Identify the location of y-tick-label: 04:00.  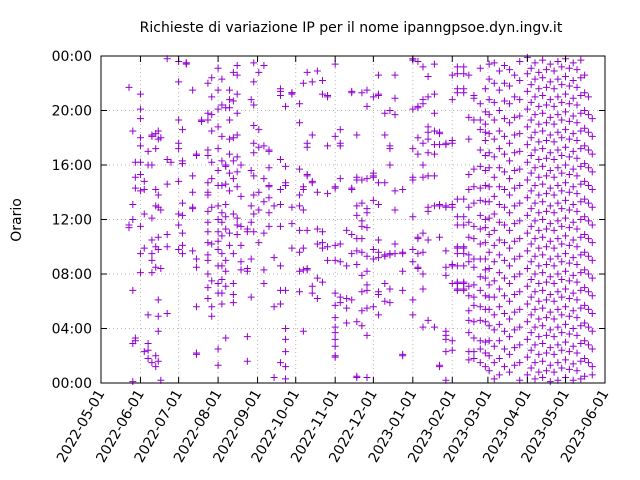
(72, 330).